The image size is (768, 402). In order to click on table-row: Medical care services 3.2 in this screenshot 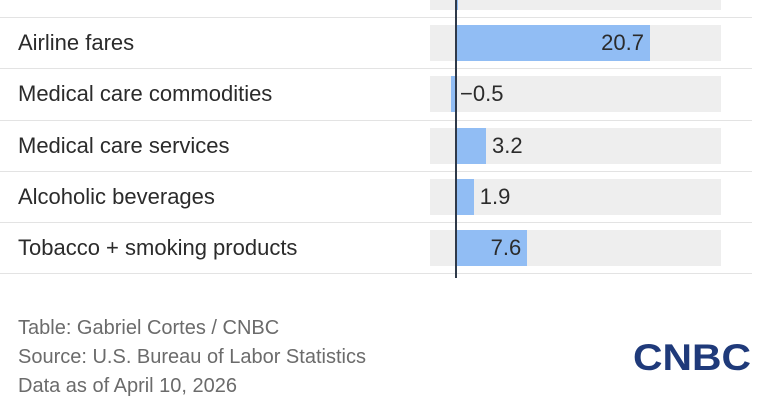, I will do `click(384, 146)`.